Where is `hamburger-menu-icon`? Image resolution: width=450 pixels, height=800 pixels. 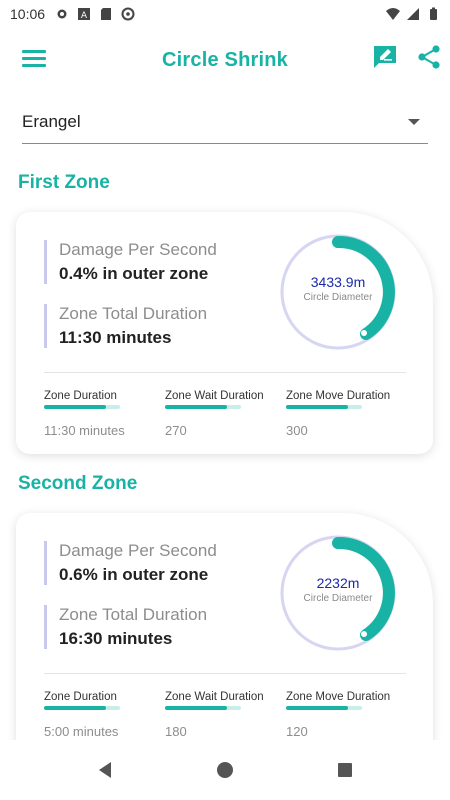
hamburger-menu-icon is located at coordinates (34, 60).